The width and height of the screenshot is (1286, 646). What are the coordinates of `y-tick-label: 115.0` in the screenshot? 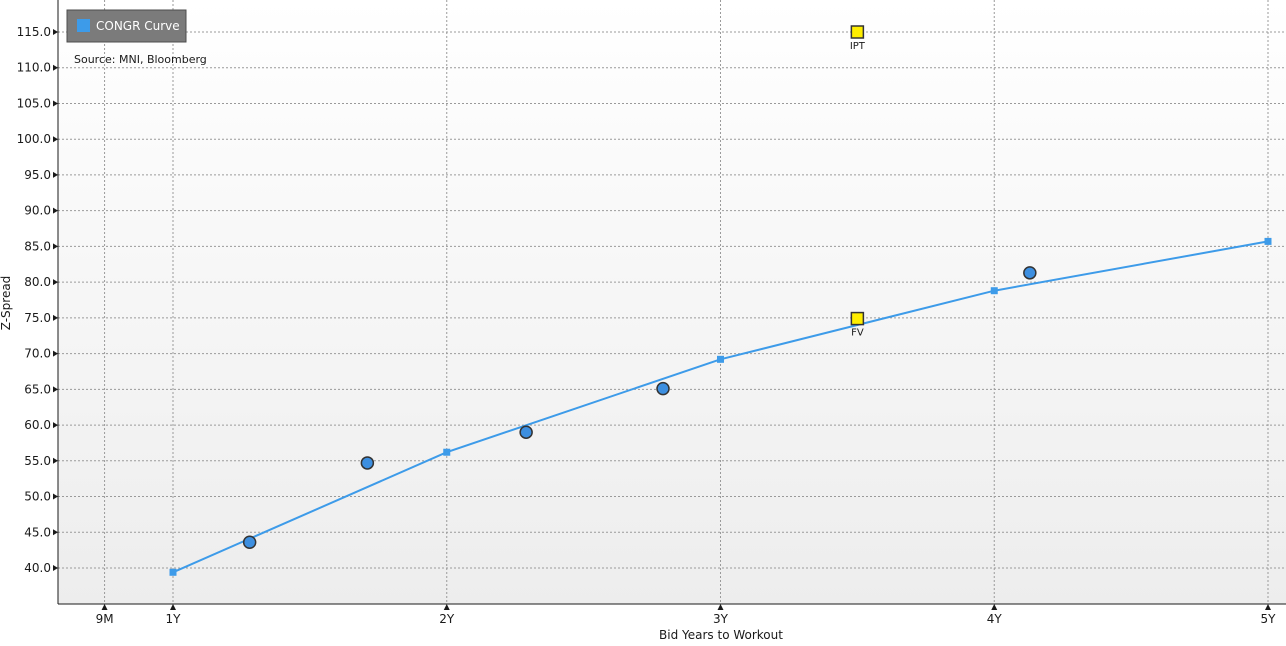 It's located at (34, 32).